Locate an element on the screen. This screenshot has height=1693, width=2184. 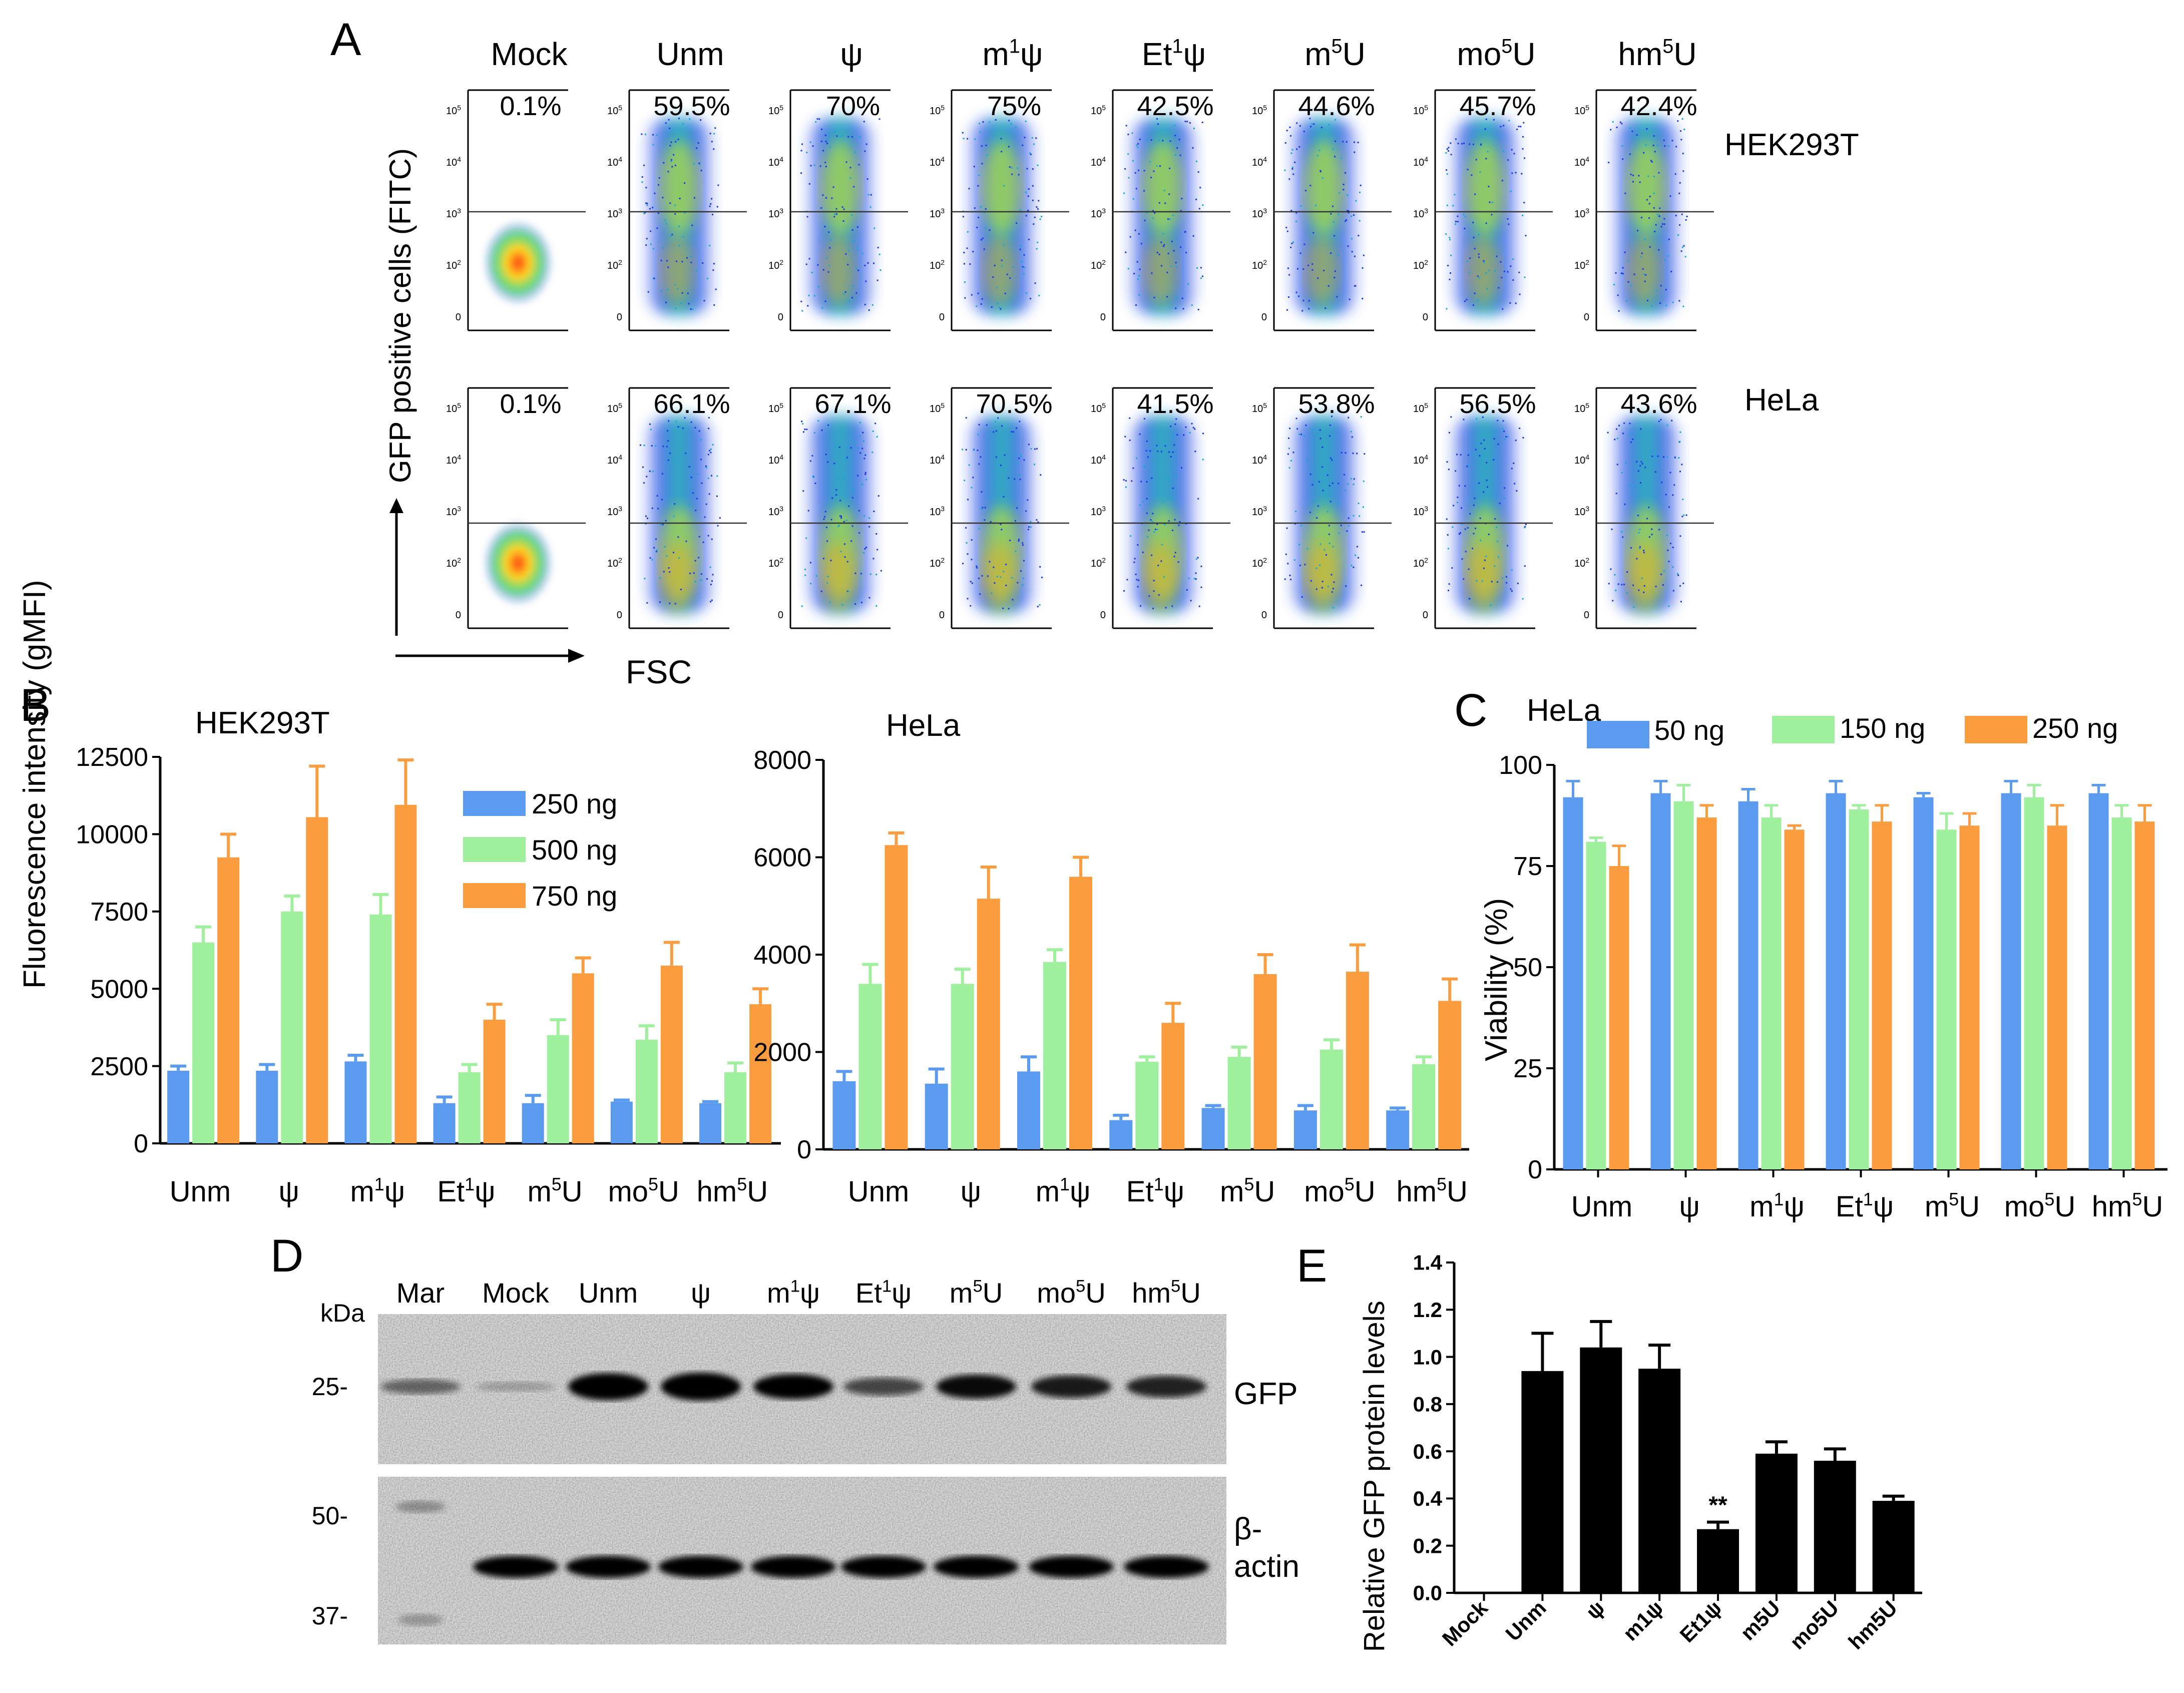
y-tick-label: 1.4 is located at coordinates (1428, 1263).